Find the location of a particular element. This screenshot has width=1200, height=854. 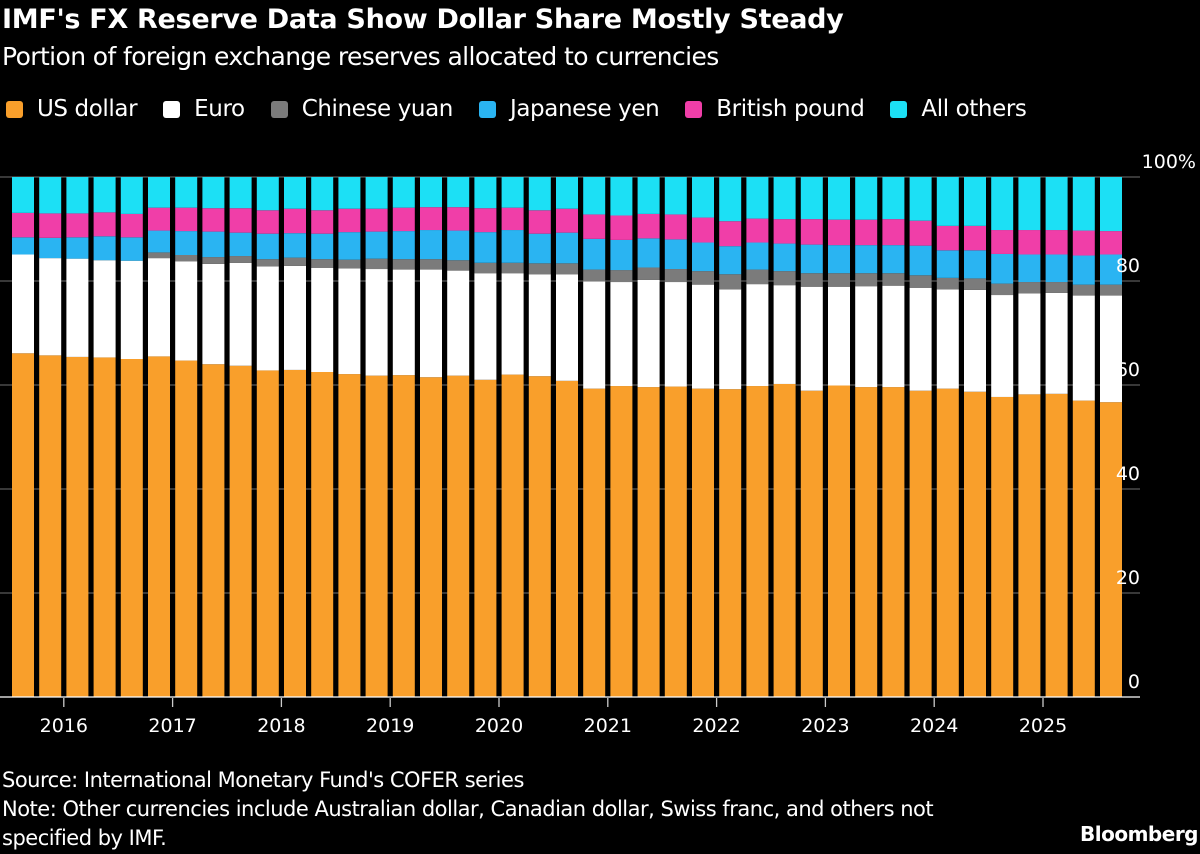

x-tick-label: 2022 is located at coordinates (716, 726).